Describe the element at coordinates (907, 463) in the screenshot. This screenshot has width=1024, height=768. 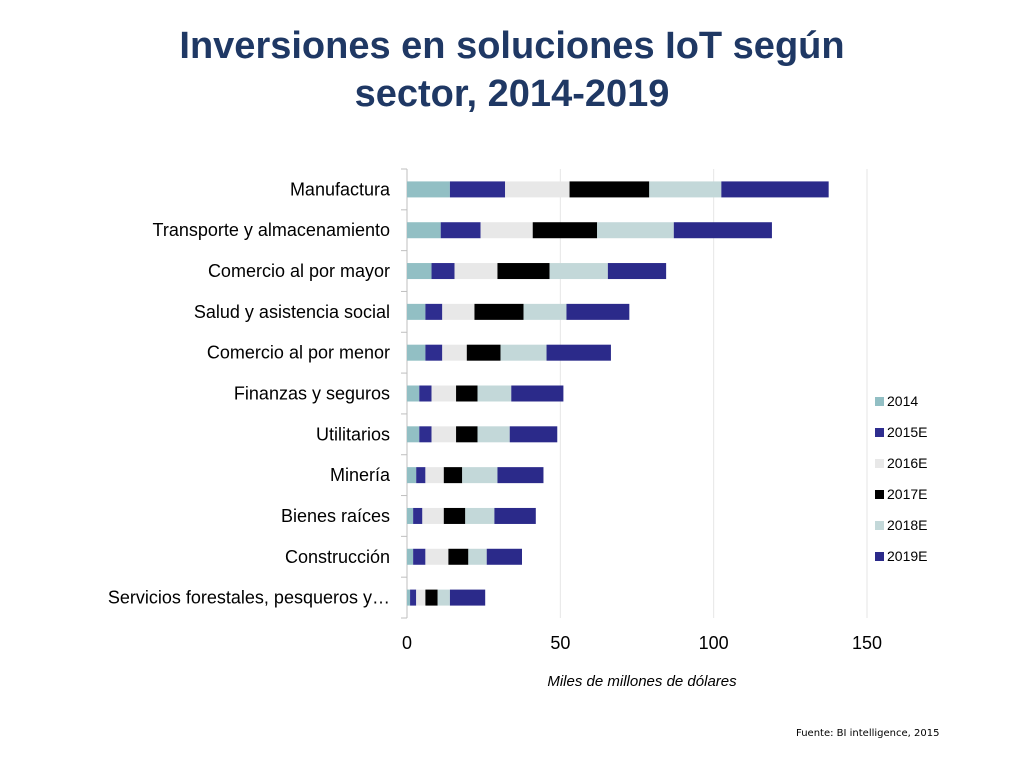
I see `legend-label: 2016E` at that location.